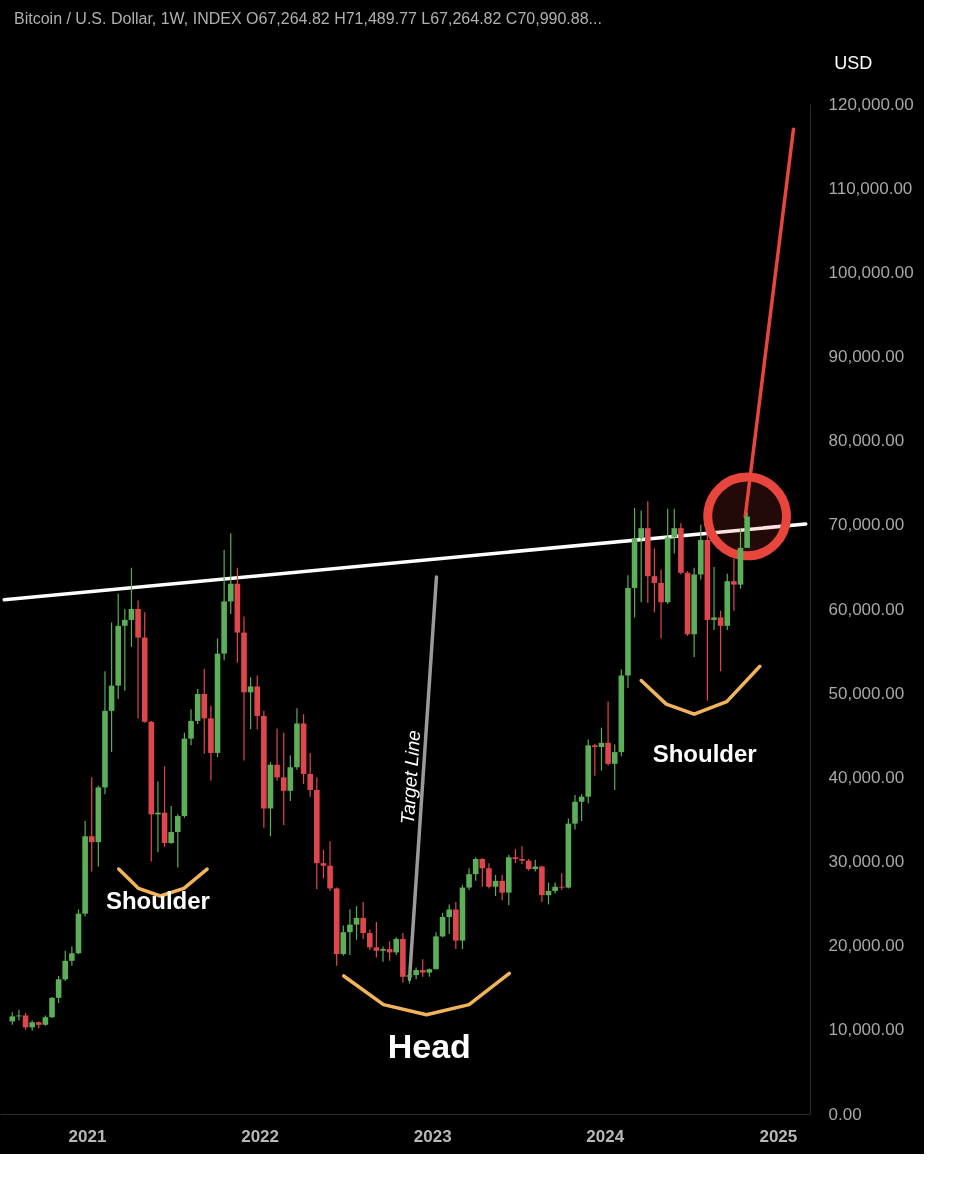 This screenshot has height=1200, width=973. What do you see at coordinates (853, 62) in the screenshot?
I see `text: USD` at bounding box center [853, 62].